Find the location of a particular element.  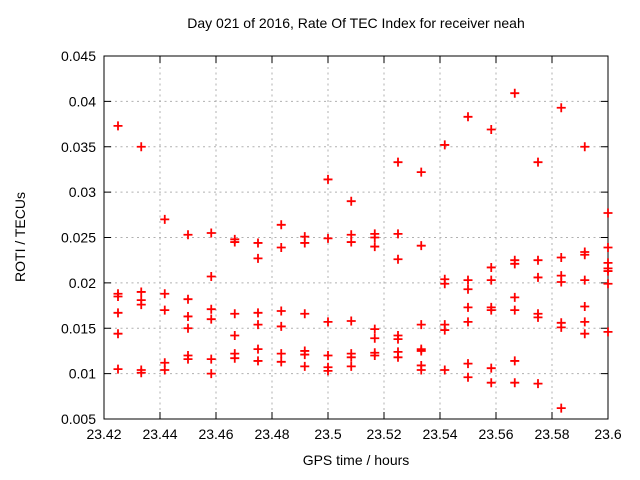

x-tick-label: 23.52 is located at coordinates (383, 434).